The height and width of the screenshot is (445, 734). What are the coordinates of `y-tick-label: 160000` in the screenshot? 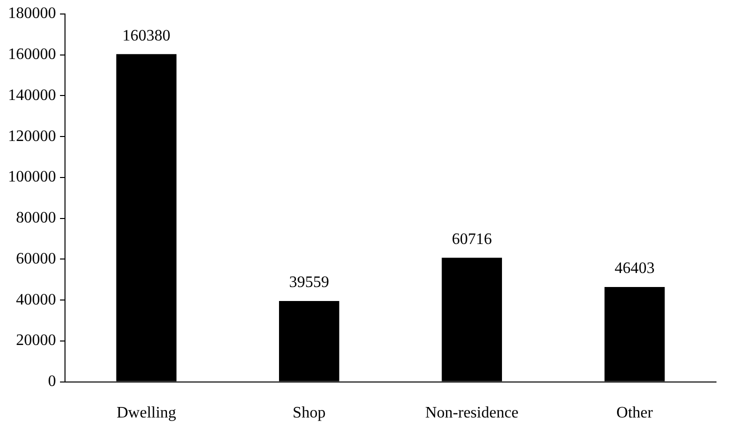 It's located at (32, 55).